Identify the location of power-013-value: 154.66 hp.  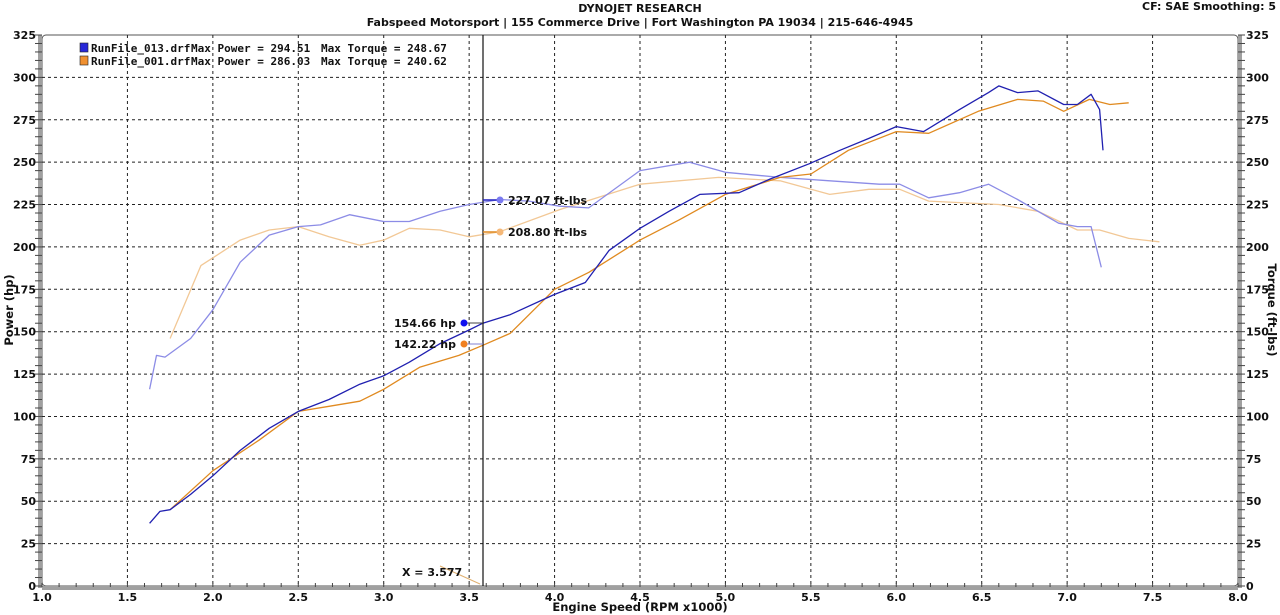
(425, 323).